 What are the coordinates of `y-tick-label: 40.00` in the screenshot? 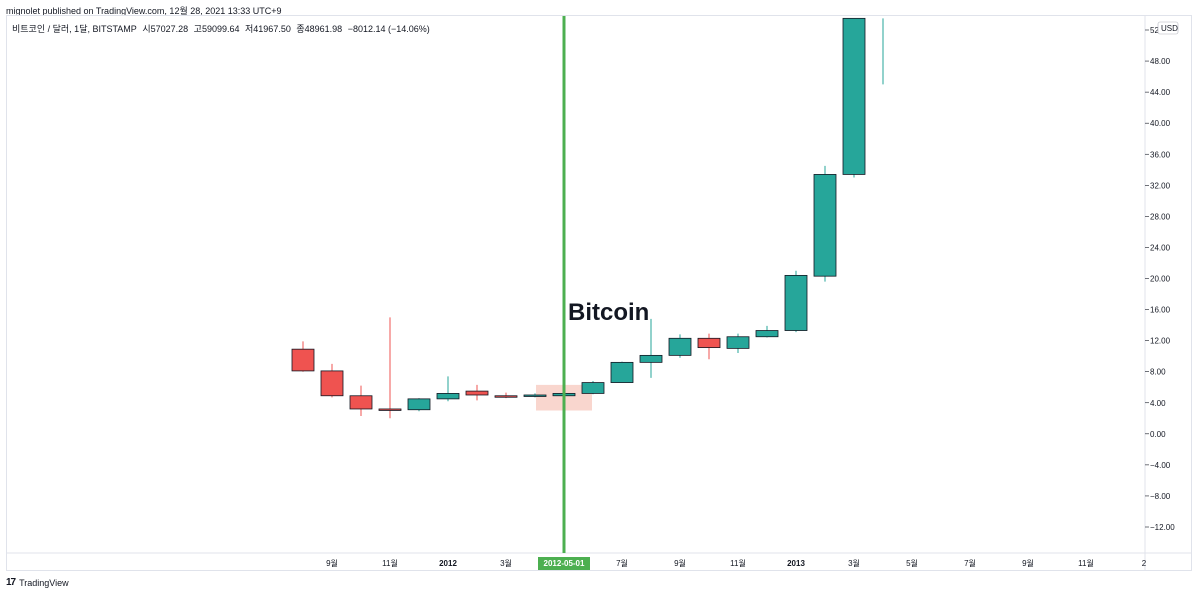 It's located at (1160, 123).